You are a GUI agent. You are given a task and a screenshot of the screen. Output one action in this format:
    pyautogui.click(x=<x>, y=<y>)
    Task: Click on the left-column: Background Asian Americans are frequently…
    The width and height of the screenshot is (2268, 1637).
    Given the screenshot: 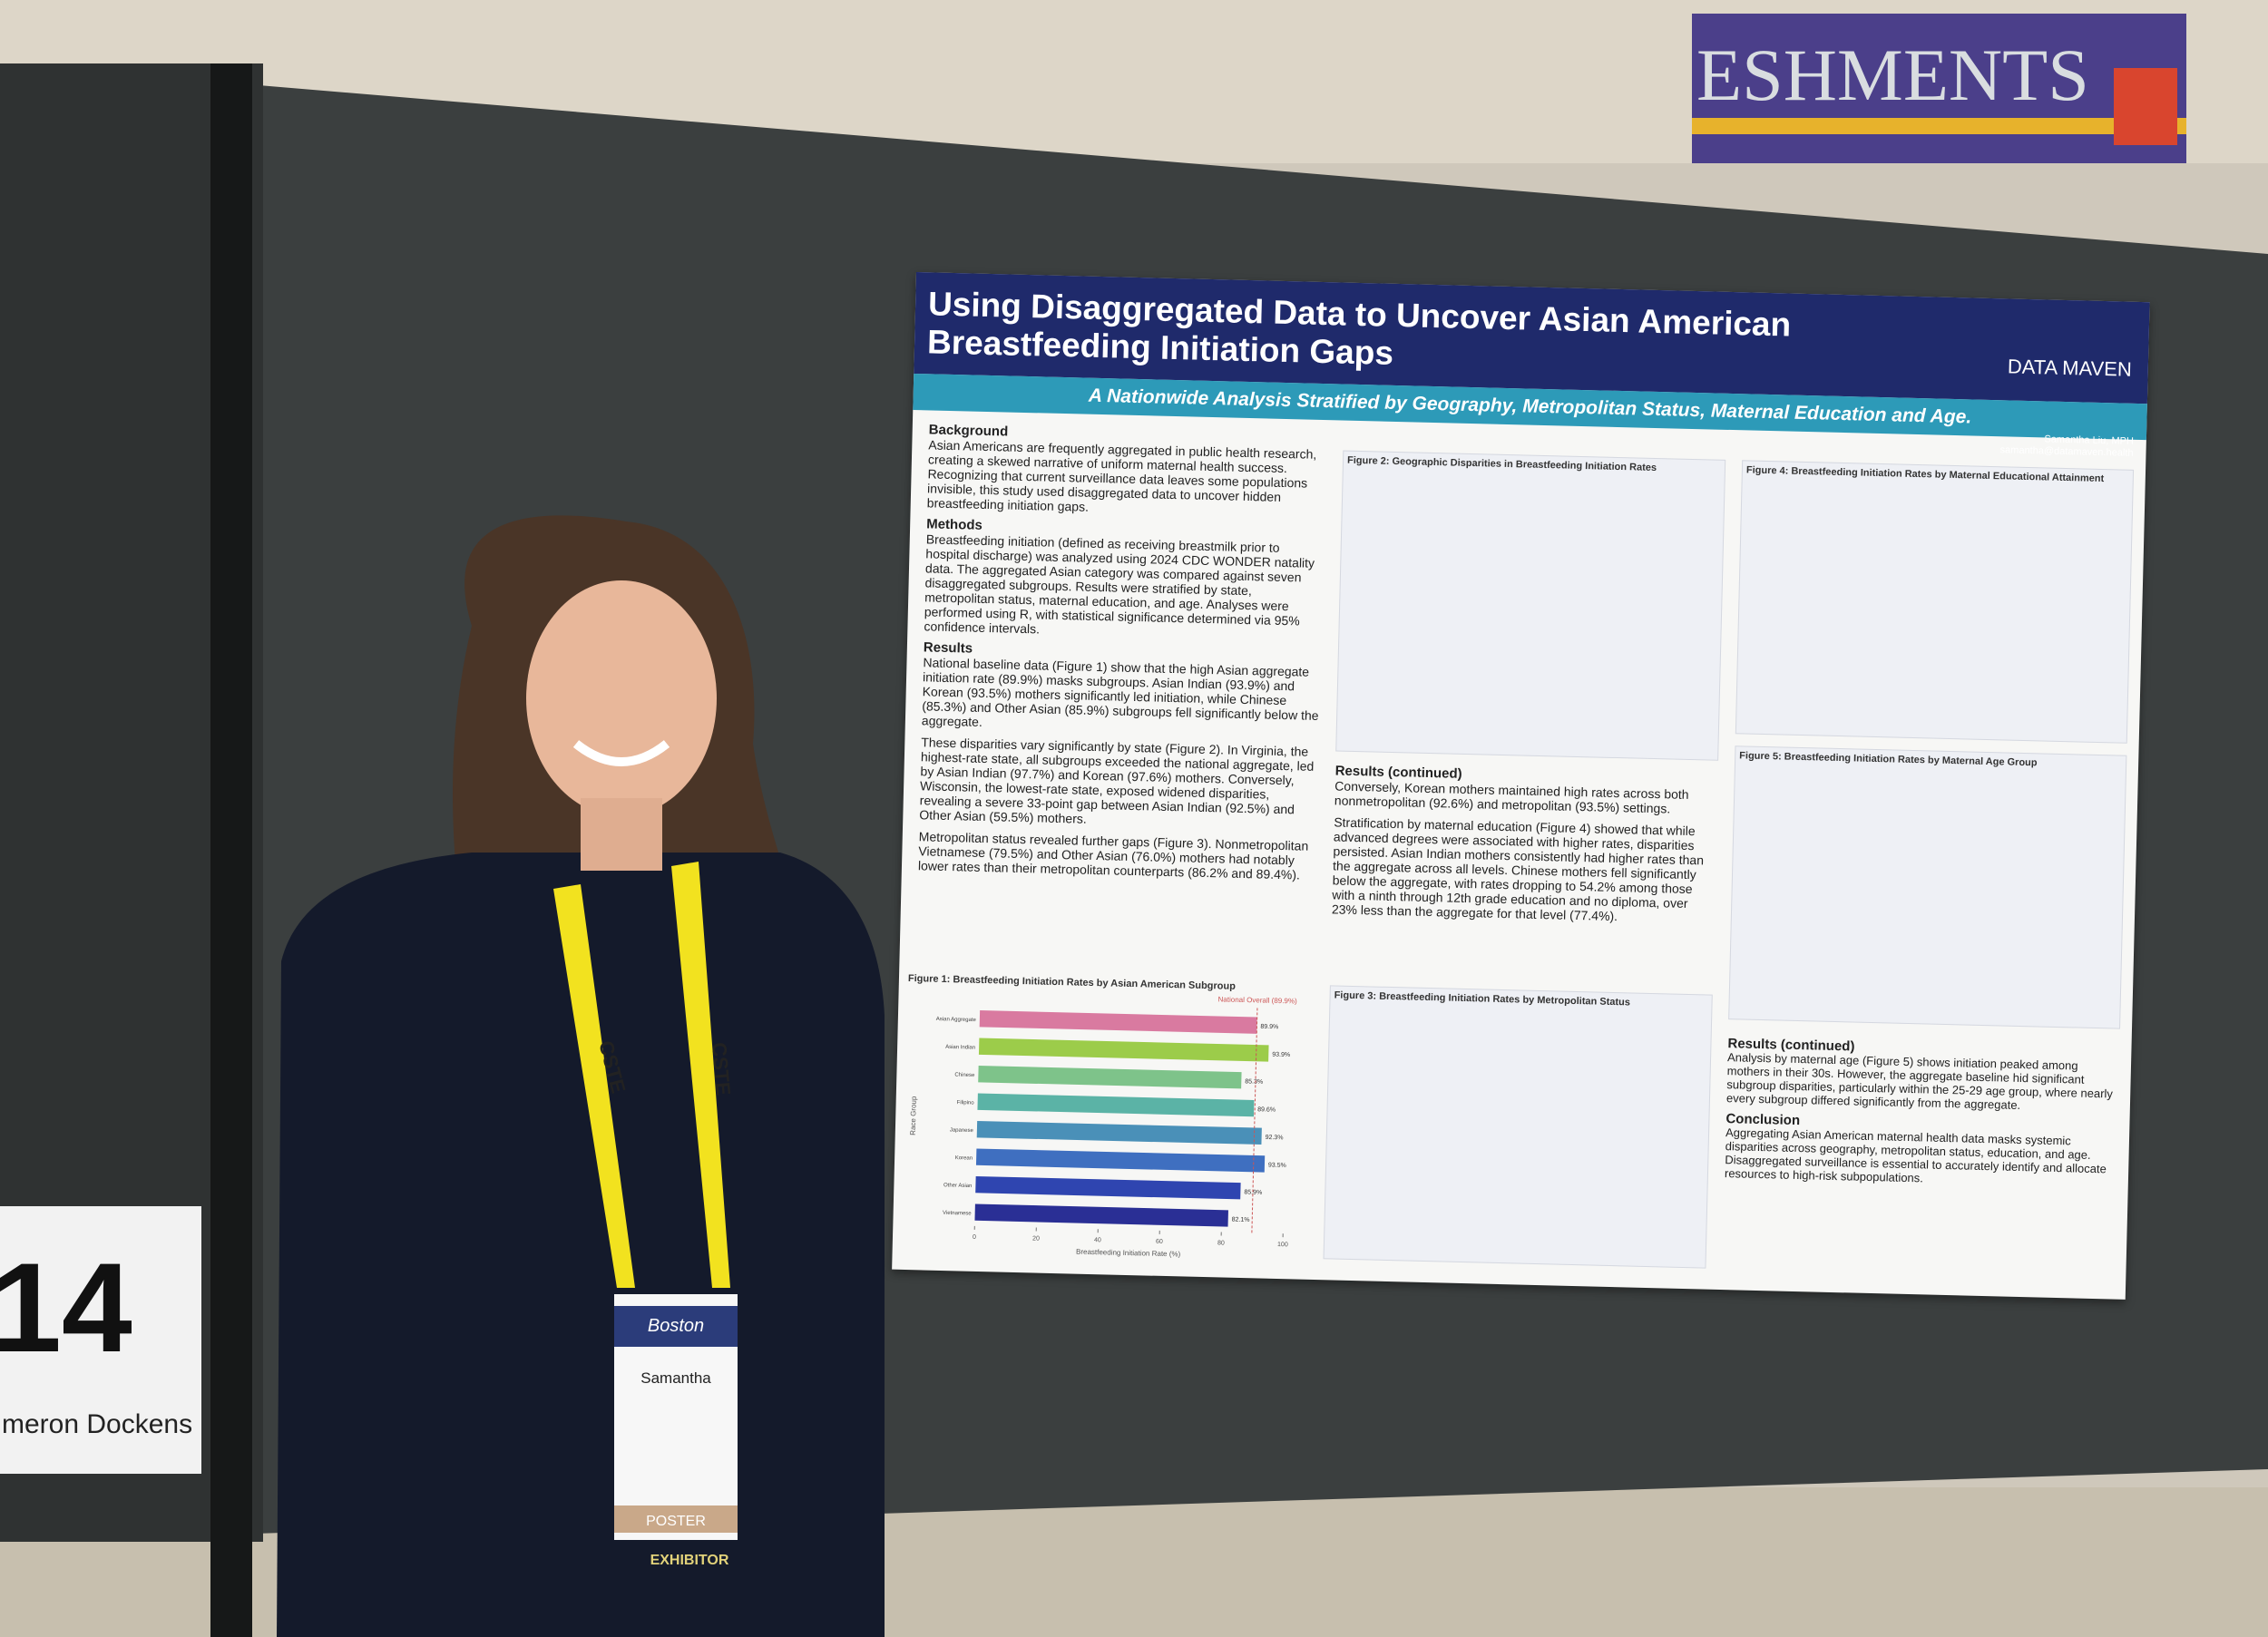 What is the action you would take?
    pyautogui.click(x=1123, y=653)
    